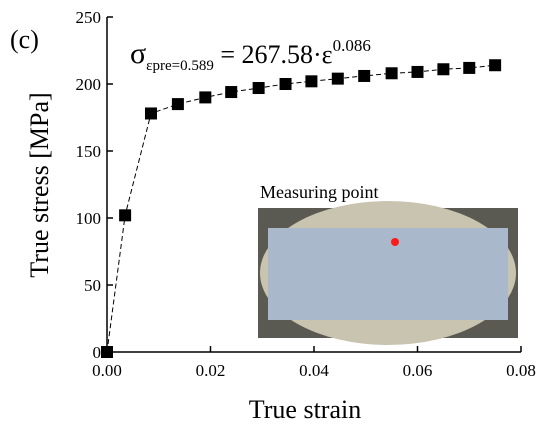  Describe the element at coordinates (89, 151) in the screenshot. I see `y-tick-label: 150` at that location.